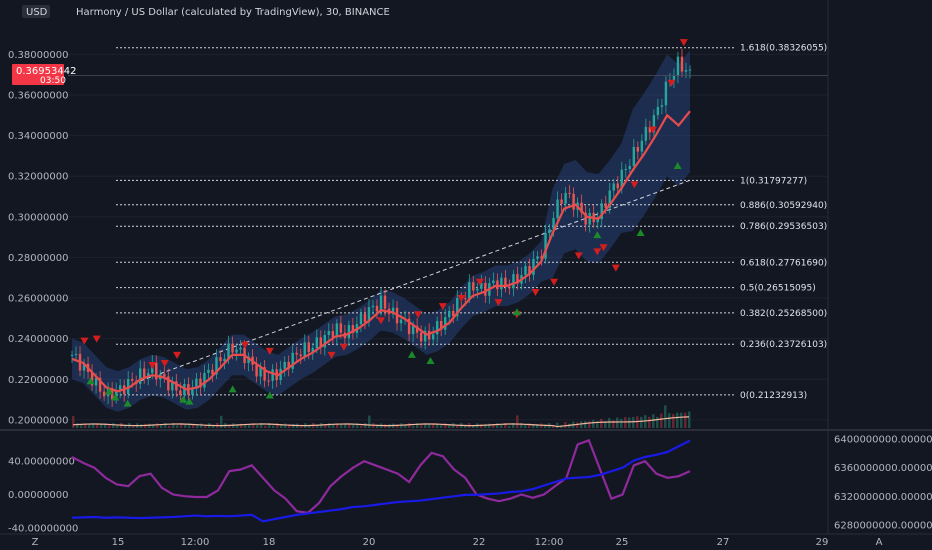 The height and width of the screenshot is (550, 932). What do you see at coordinates (783, 206) in the screenshot?
I see `fib-level-label: 0.886(0.30592940)` at bounding box center [783, 206].